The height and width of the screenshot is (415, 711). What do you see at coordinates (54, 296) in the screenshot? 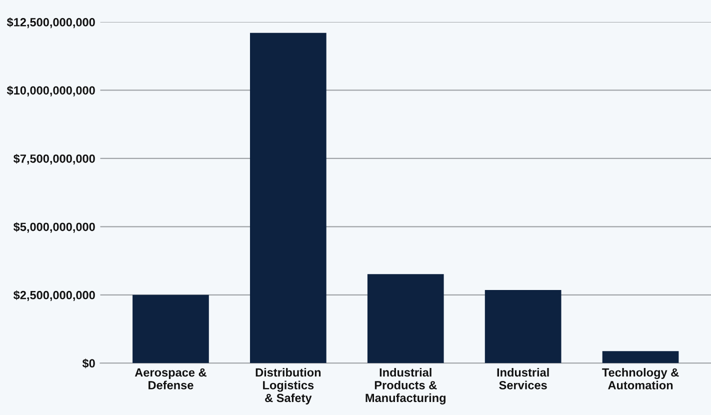
I see `y-tick-label: $2,500,000,000` at bounding box center [54, 296].